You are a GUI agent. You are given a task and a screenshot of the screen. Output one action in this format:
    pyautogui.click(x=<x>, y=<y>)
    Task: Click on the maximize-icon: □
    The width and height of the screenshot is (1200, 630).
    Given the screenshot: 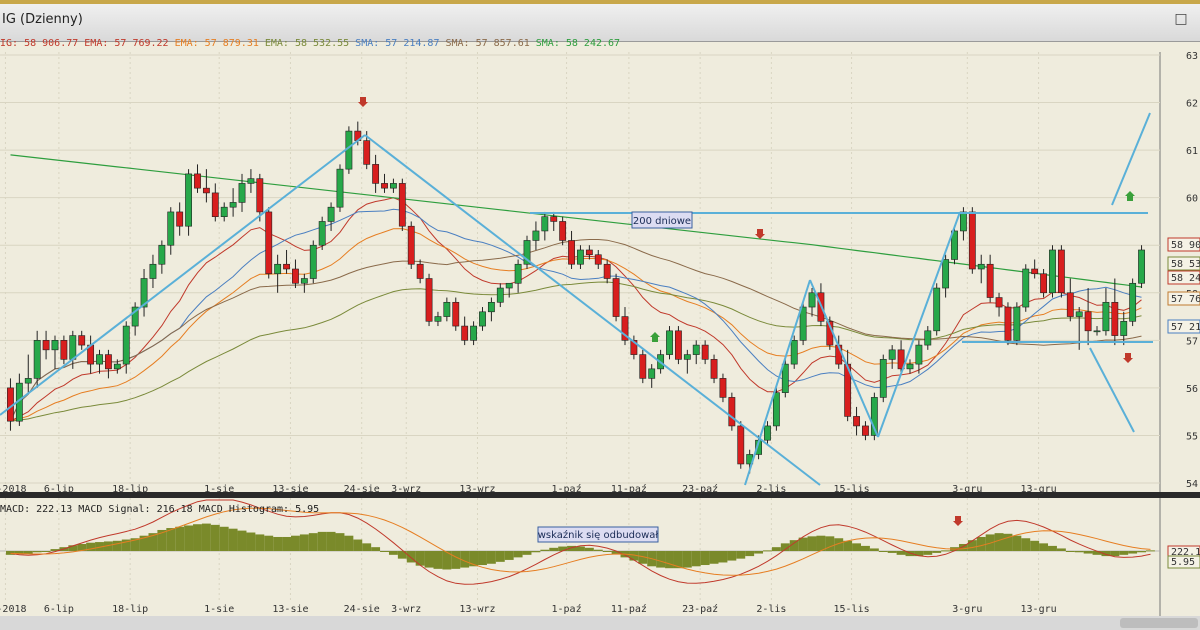 What is the action you would take?
    pyautogui.click(x=1181, y=19)
    